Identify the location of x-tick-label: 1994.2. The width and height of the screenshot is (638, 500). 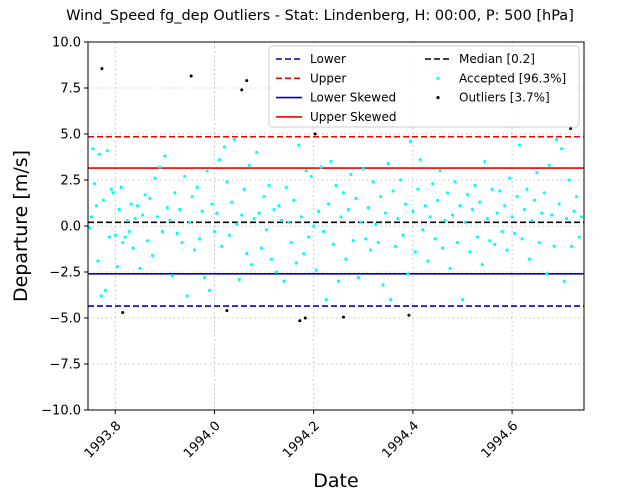
(301, 440).